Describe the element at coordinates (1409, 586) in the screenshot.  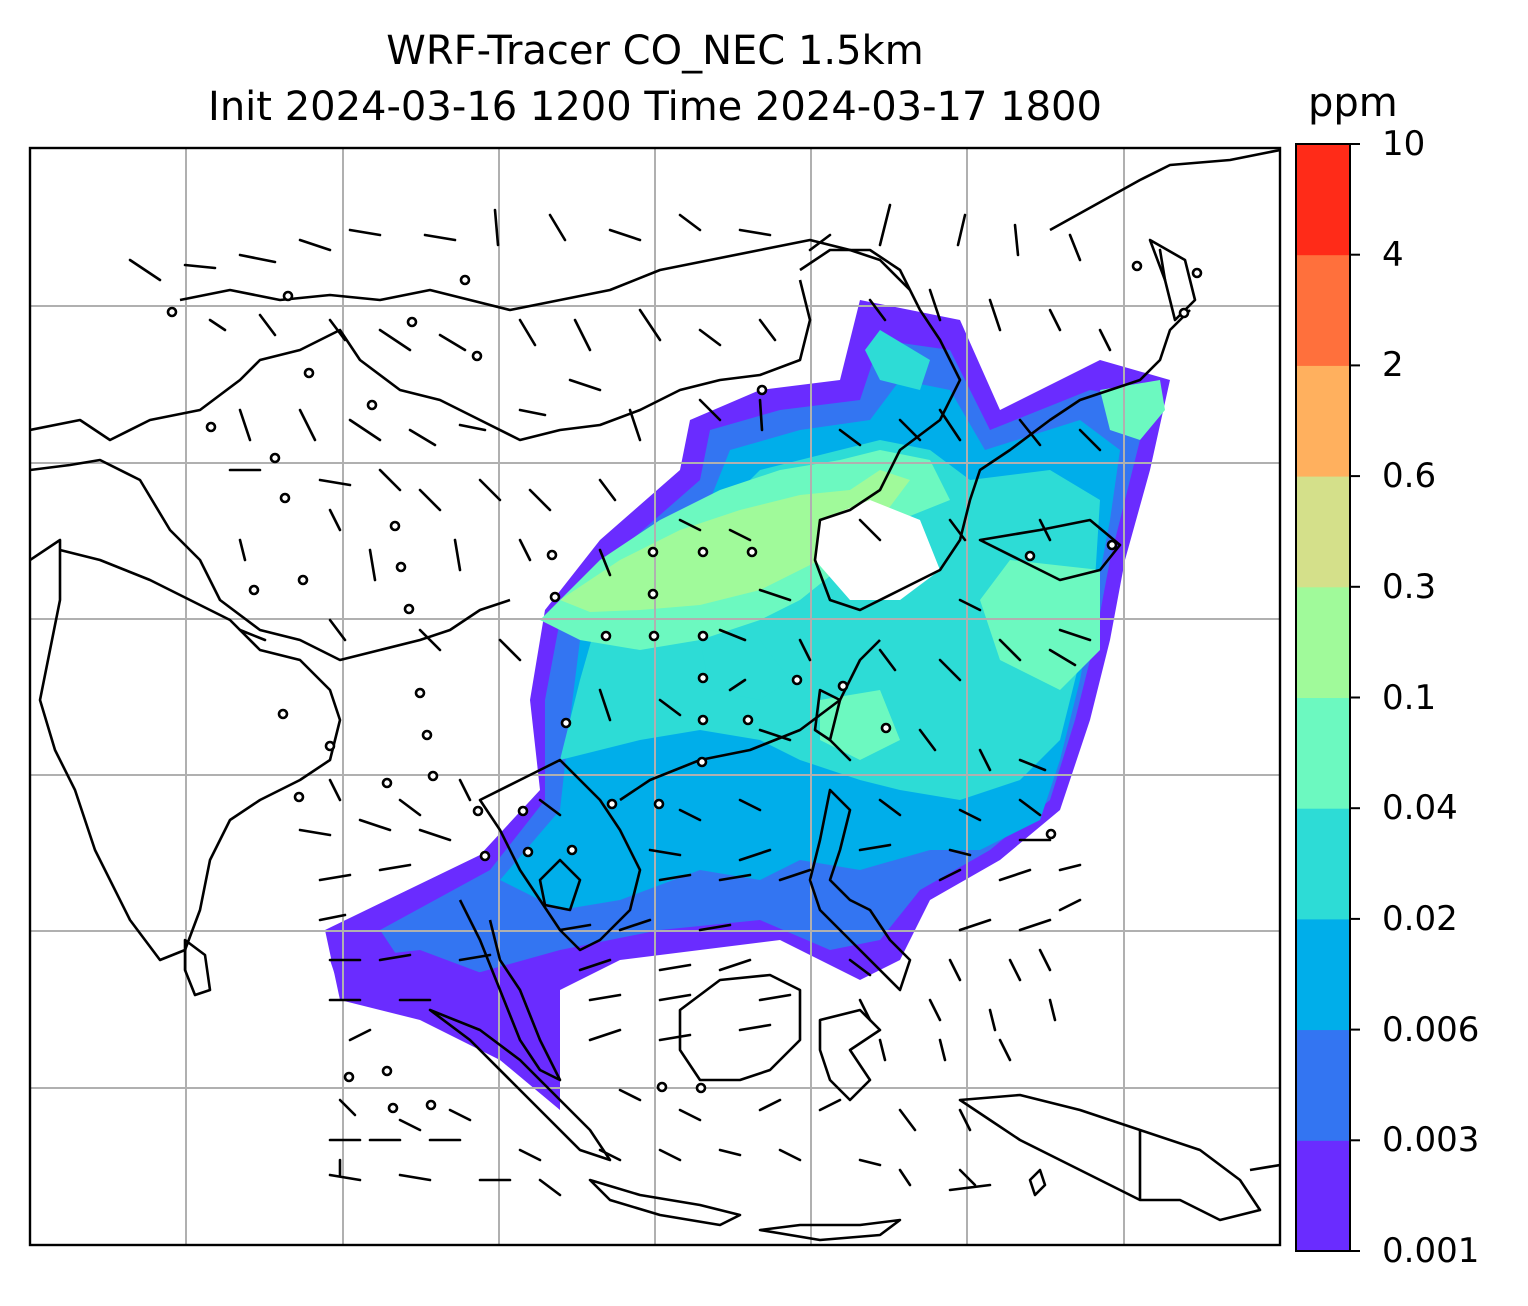
I see `colorbar-tick-label: 0.3` at that location.